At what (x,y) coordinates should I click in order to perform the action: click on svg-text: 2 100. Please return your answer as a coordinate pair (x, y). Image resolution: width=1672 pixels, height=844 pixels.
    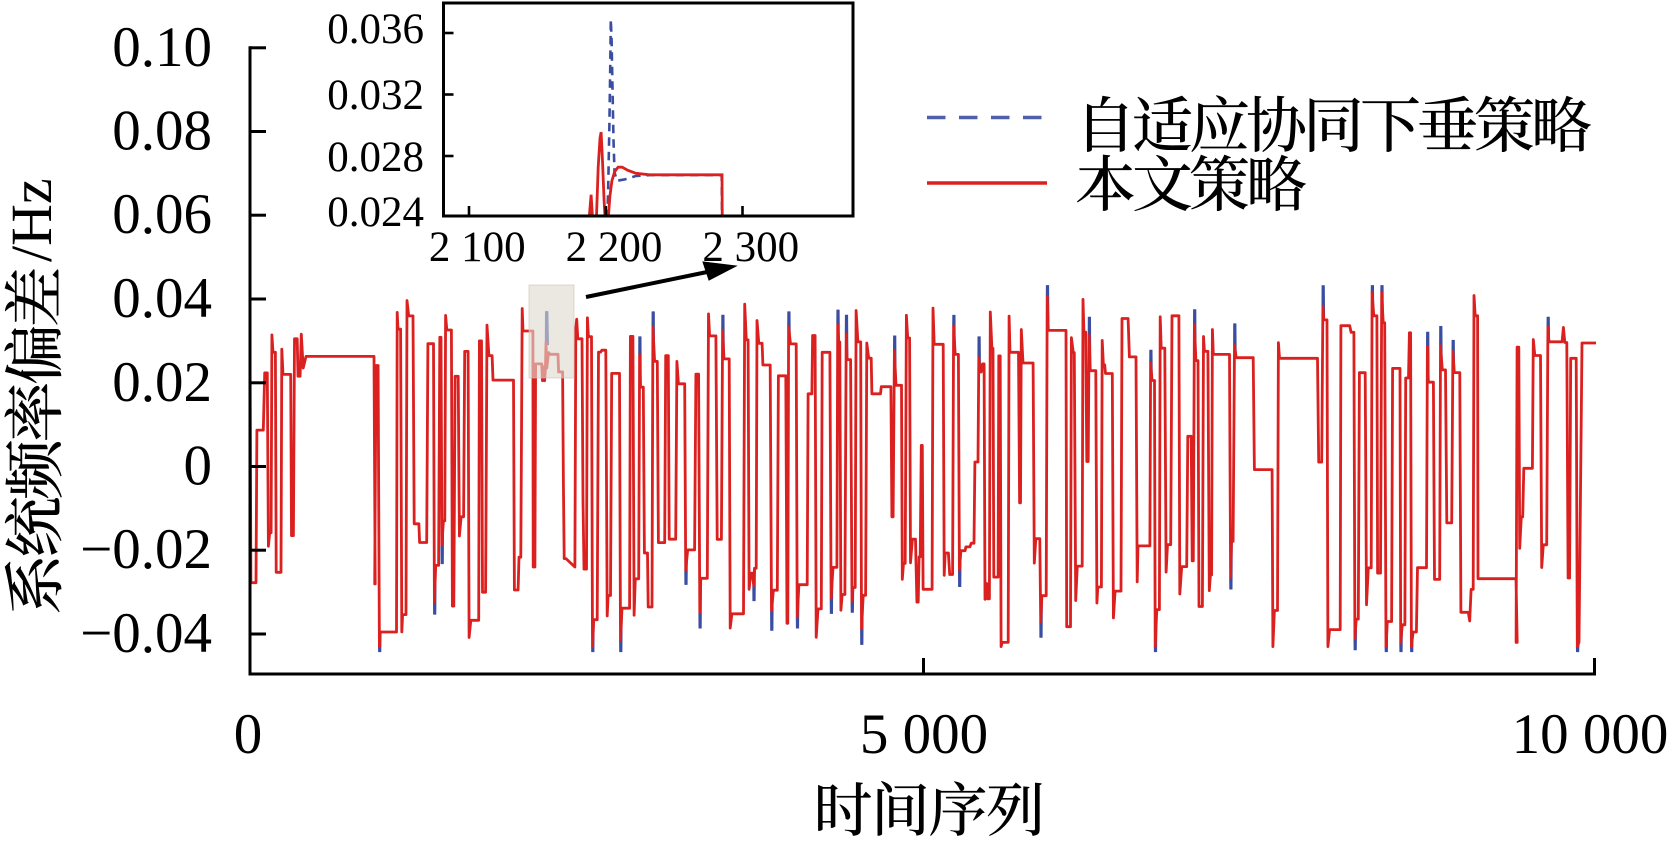
    Looking at the image, I should click on (477, 247).